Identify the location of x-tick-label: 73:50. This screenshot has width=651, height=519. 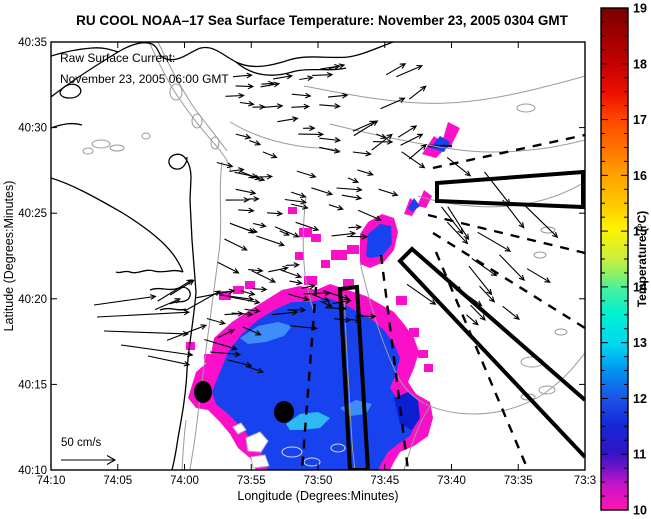
(318, 481).